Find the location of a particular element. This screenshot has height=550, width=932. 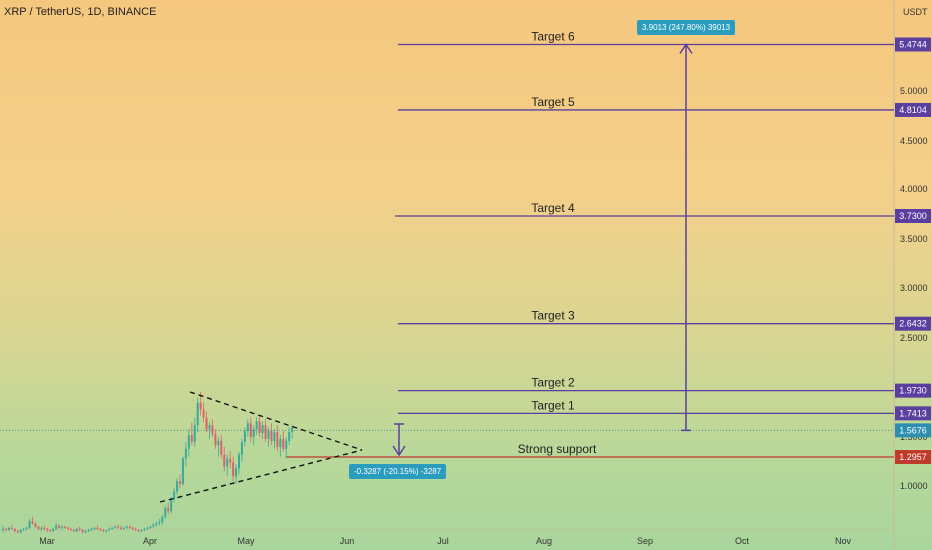

price-tag-label: 3.7300 is located at coordinates (913, 216).